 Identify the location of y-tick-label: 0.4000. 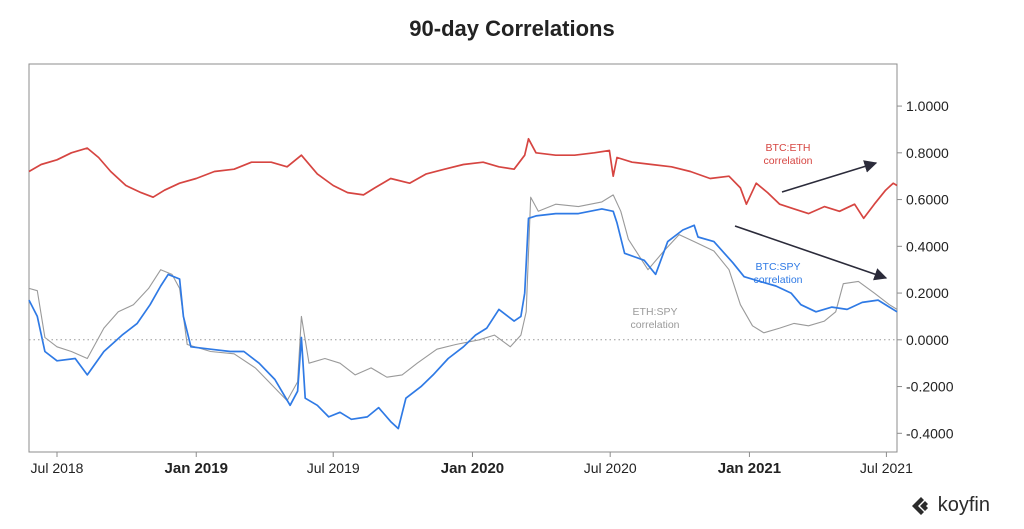
(927, 246).